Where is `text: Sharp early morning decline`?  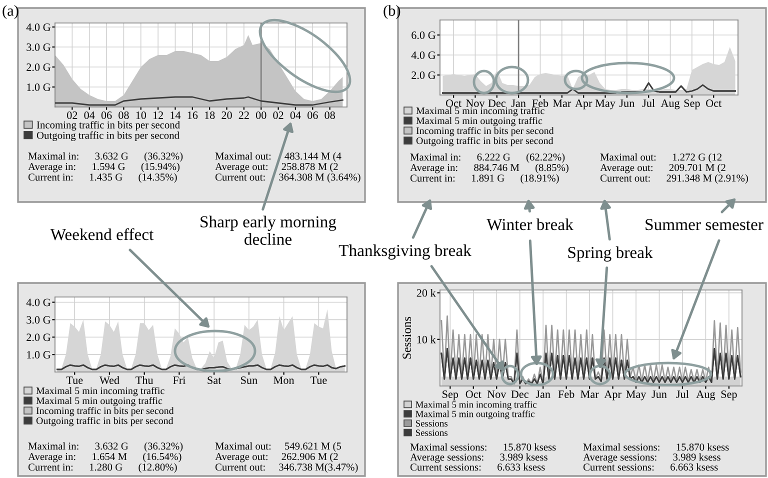 text: Sharp early morning decline is located at coordinates (268, 230).